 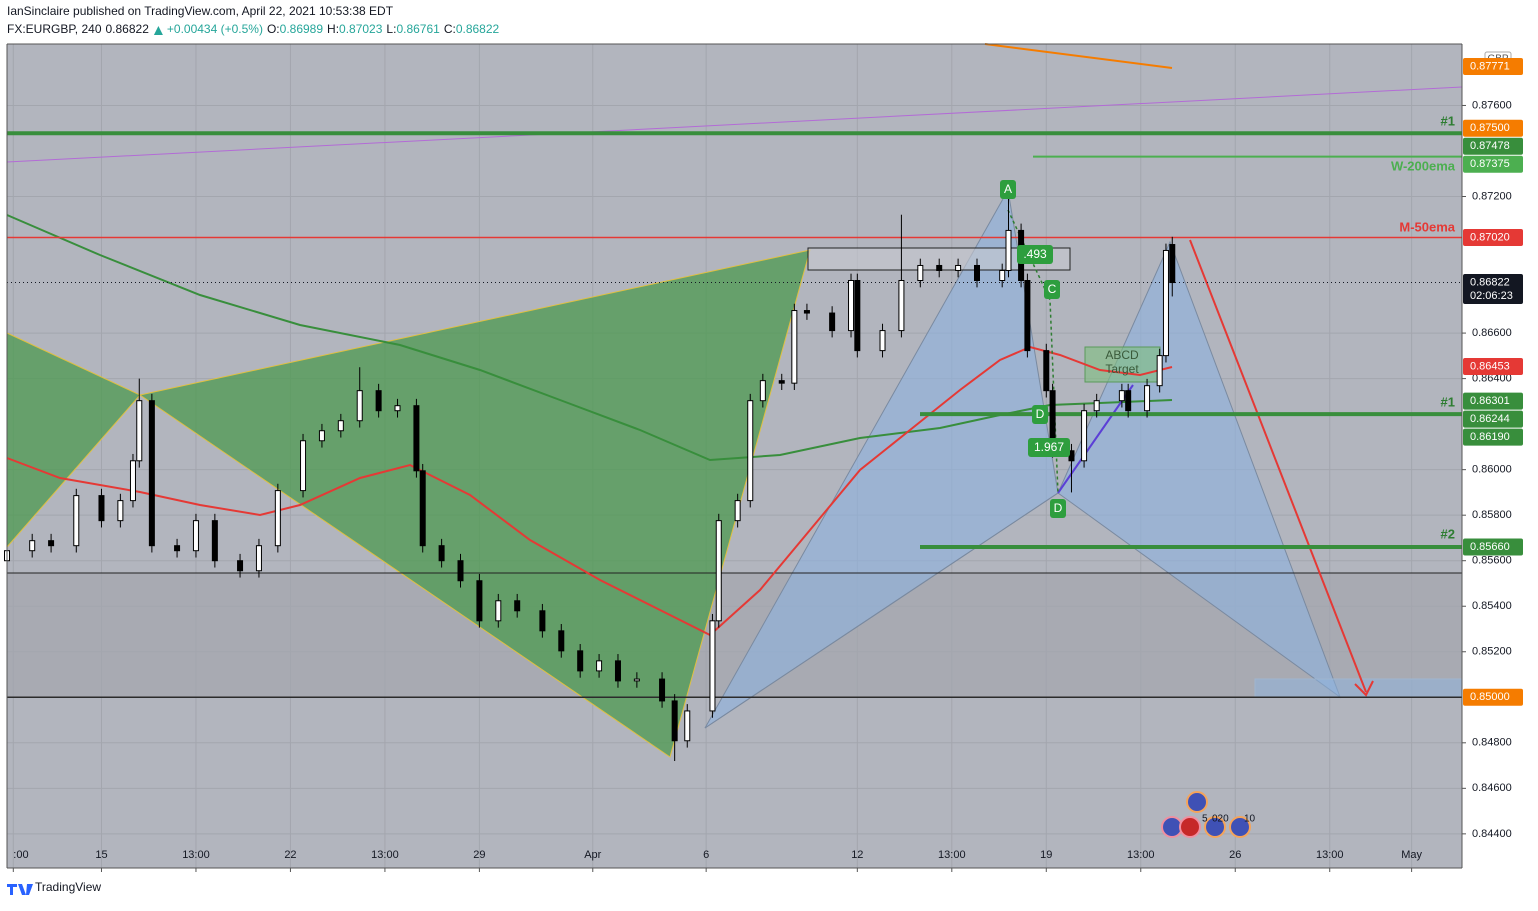 What do you see at coordinates (20, 855) in the screenshot?
I see `x-tick-label: :00` at bounding box center [20, 855].